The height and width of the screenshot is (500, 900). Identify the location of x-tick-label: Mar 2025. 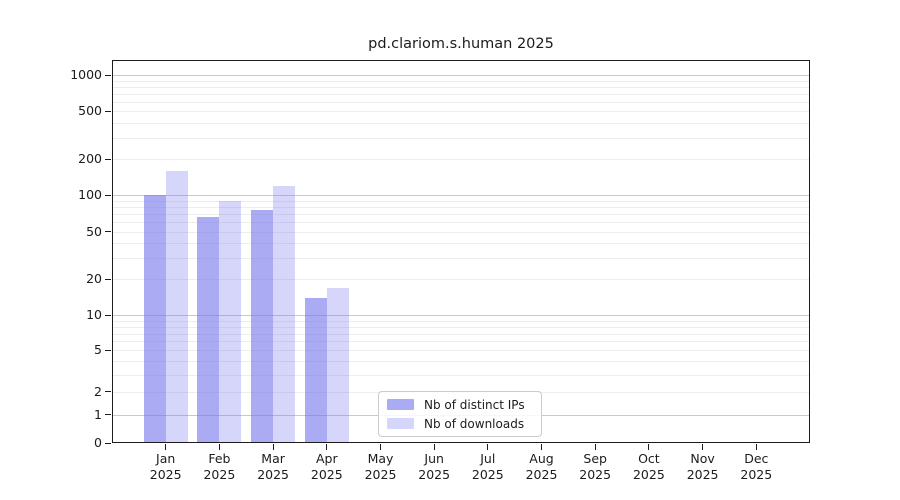
(273, 467).